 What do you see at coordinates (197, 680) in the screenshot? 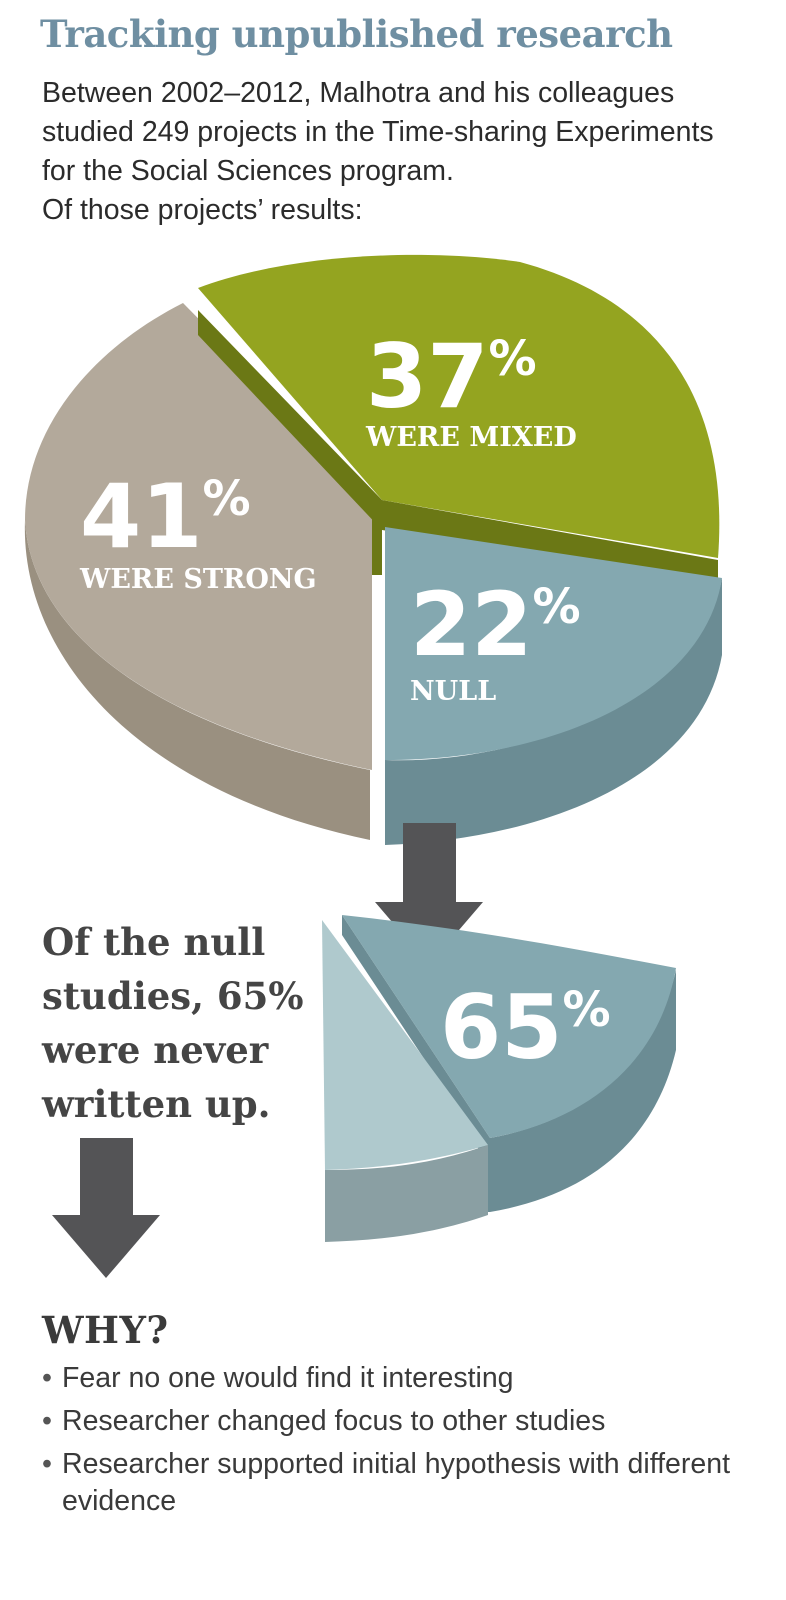
I see `pie-slice-strong-side` at bounding box center [197, 680].